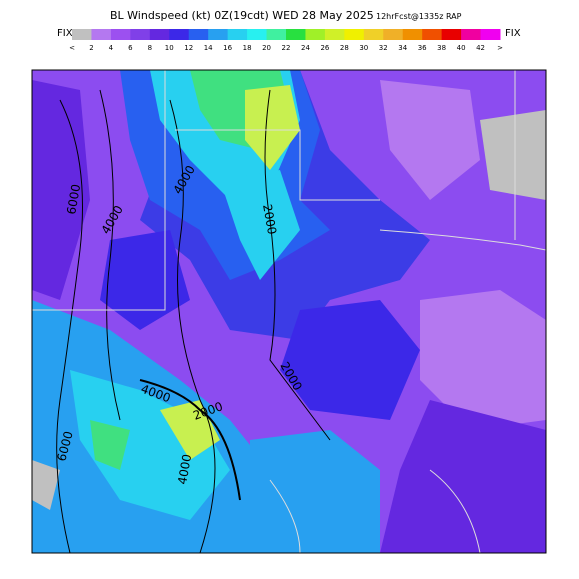 The width and height of the screenshot is (579, 579). Describe the element at coordinates (266, 48) in the screenshot. I see `legend-tick-label: 20` at that location.